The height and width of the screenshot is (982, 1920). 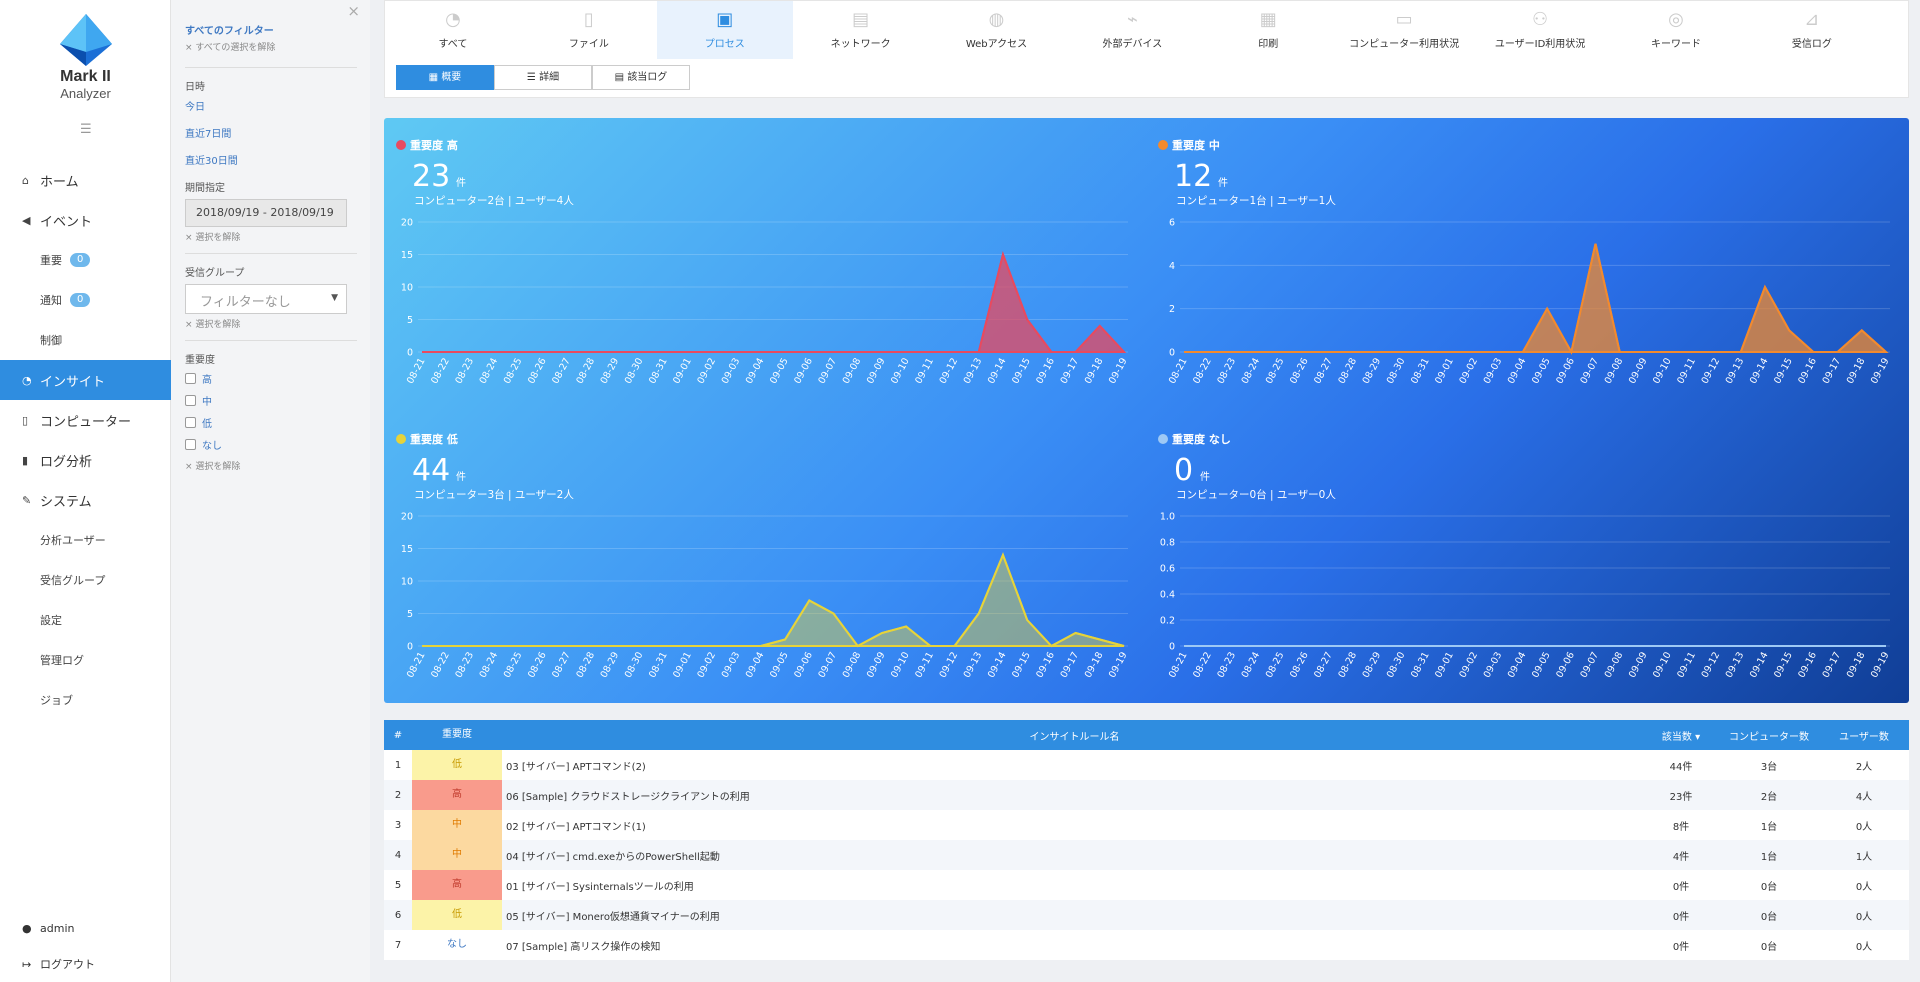 I want to click on x-tick-label: 09-14, so click(x=997, y=665).